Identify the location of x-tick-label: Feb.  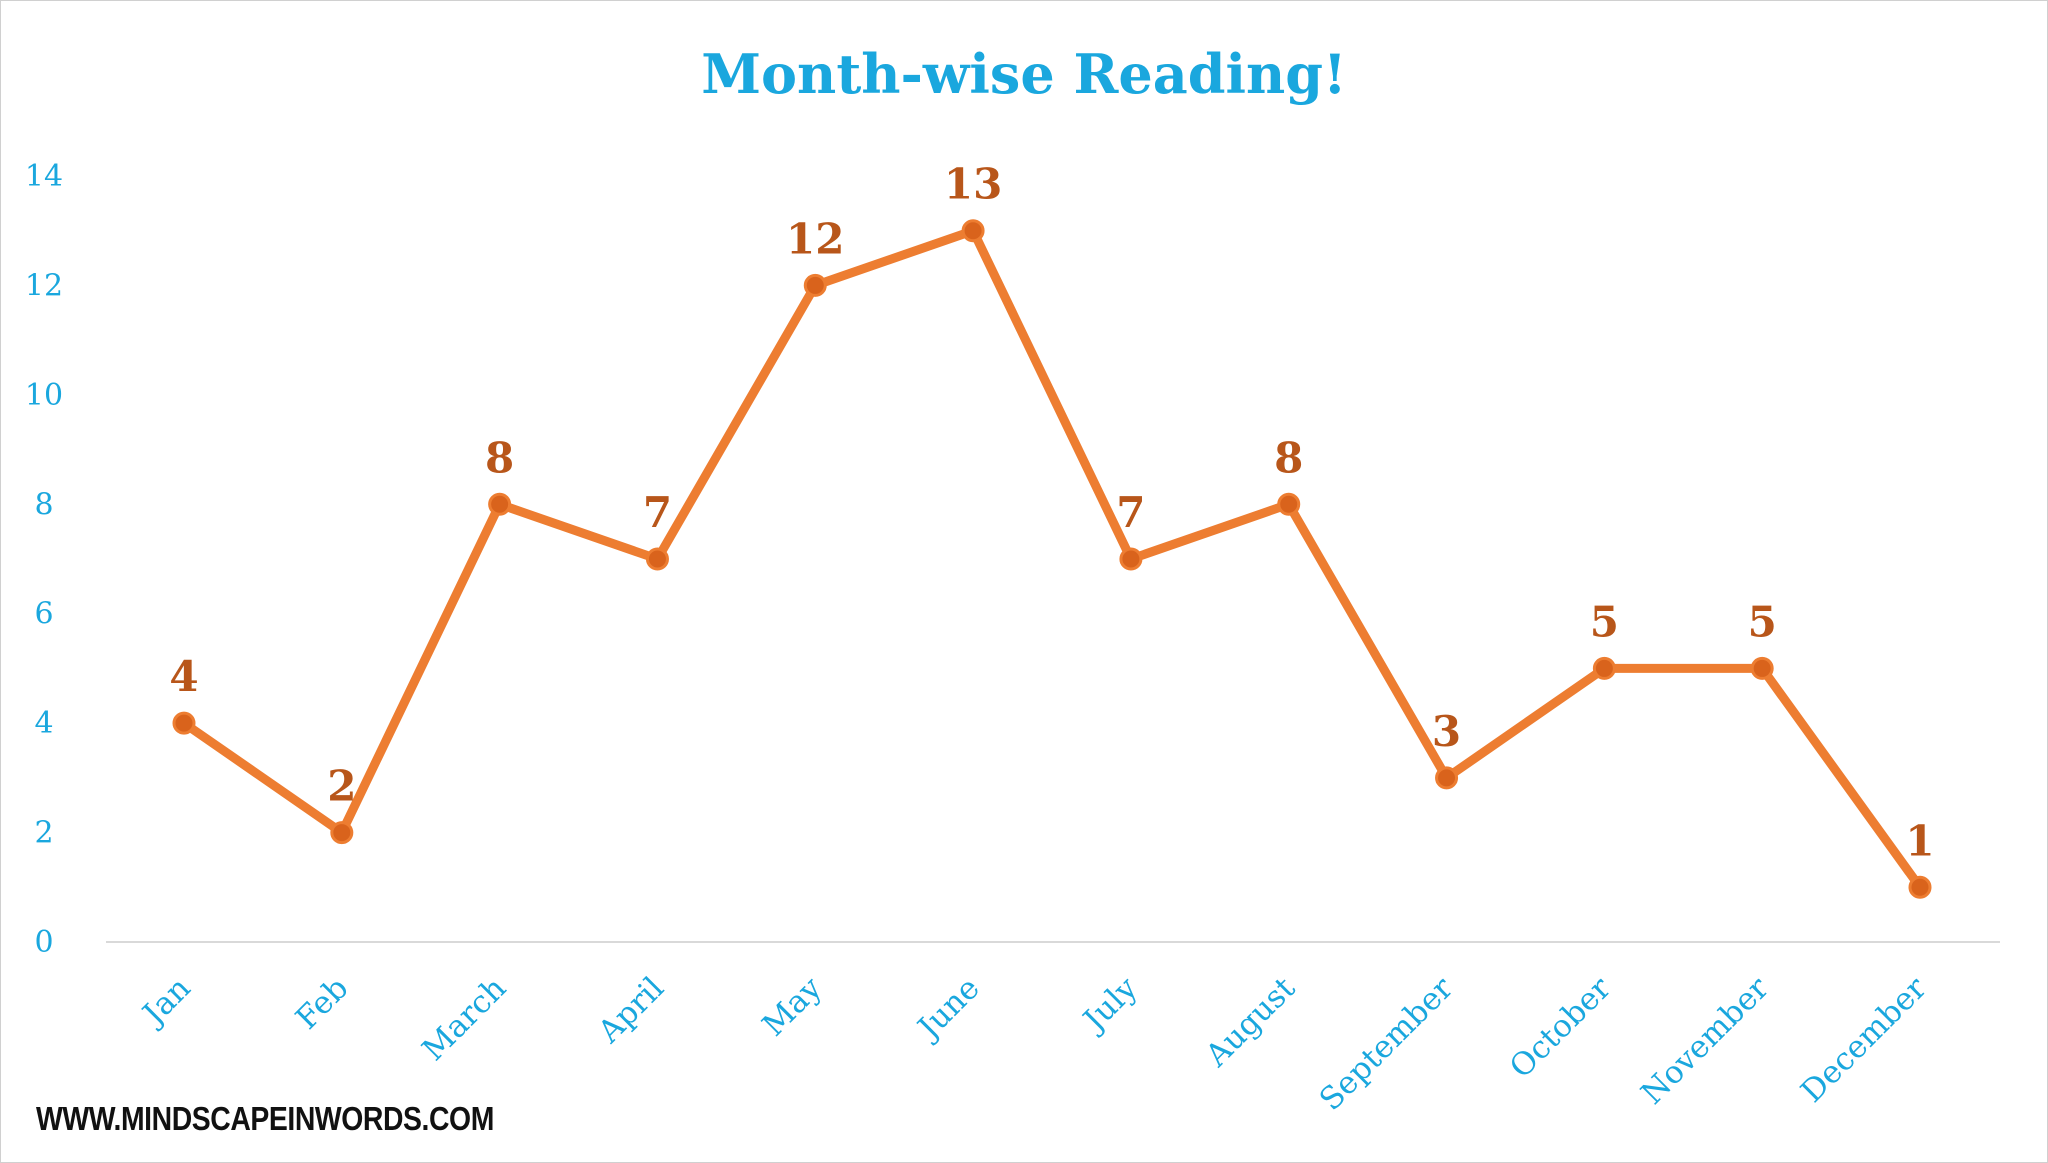
(322, 1003).